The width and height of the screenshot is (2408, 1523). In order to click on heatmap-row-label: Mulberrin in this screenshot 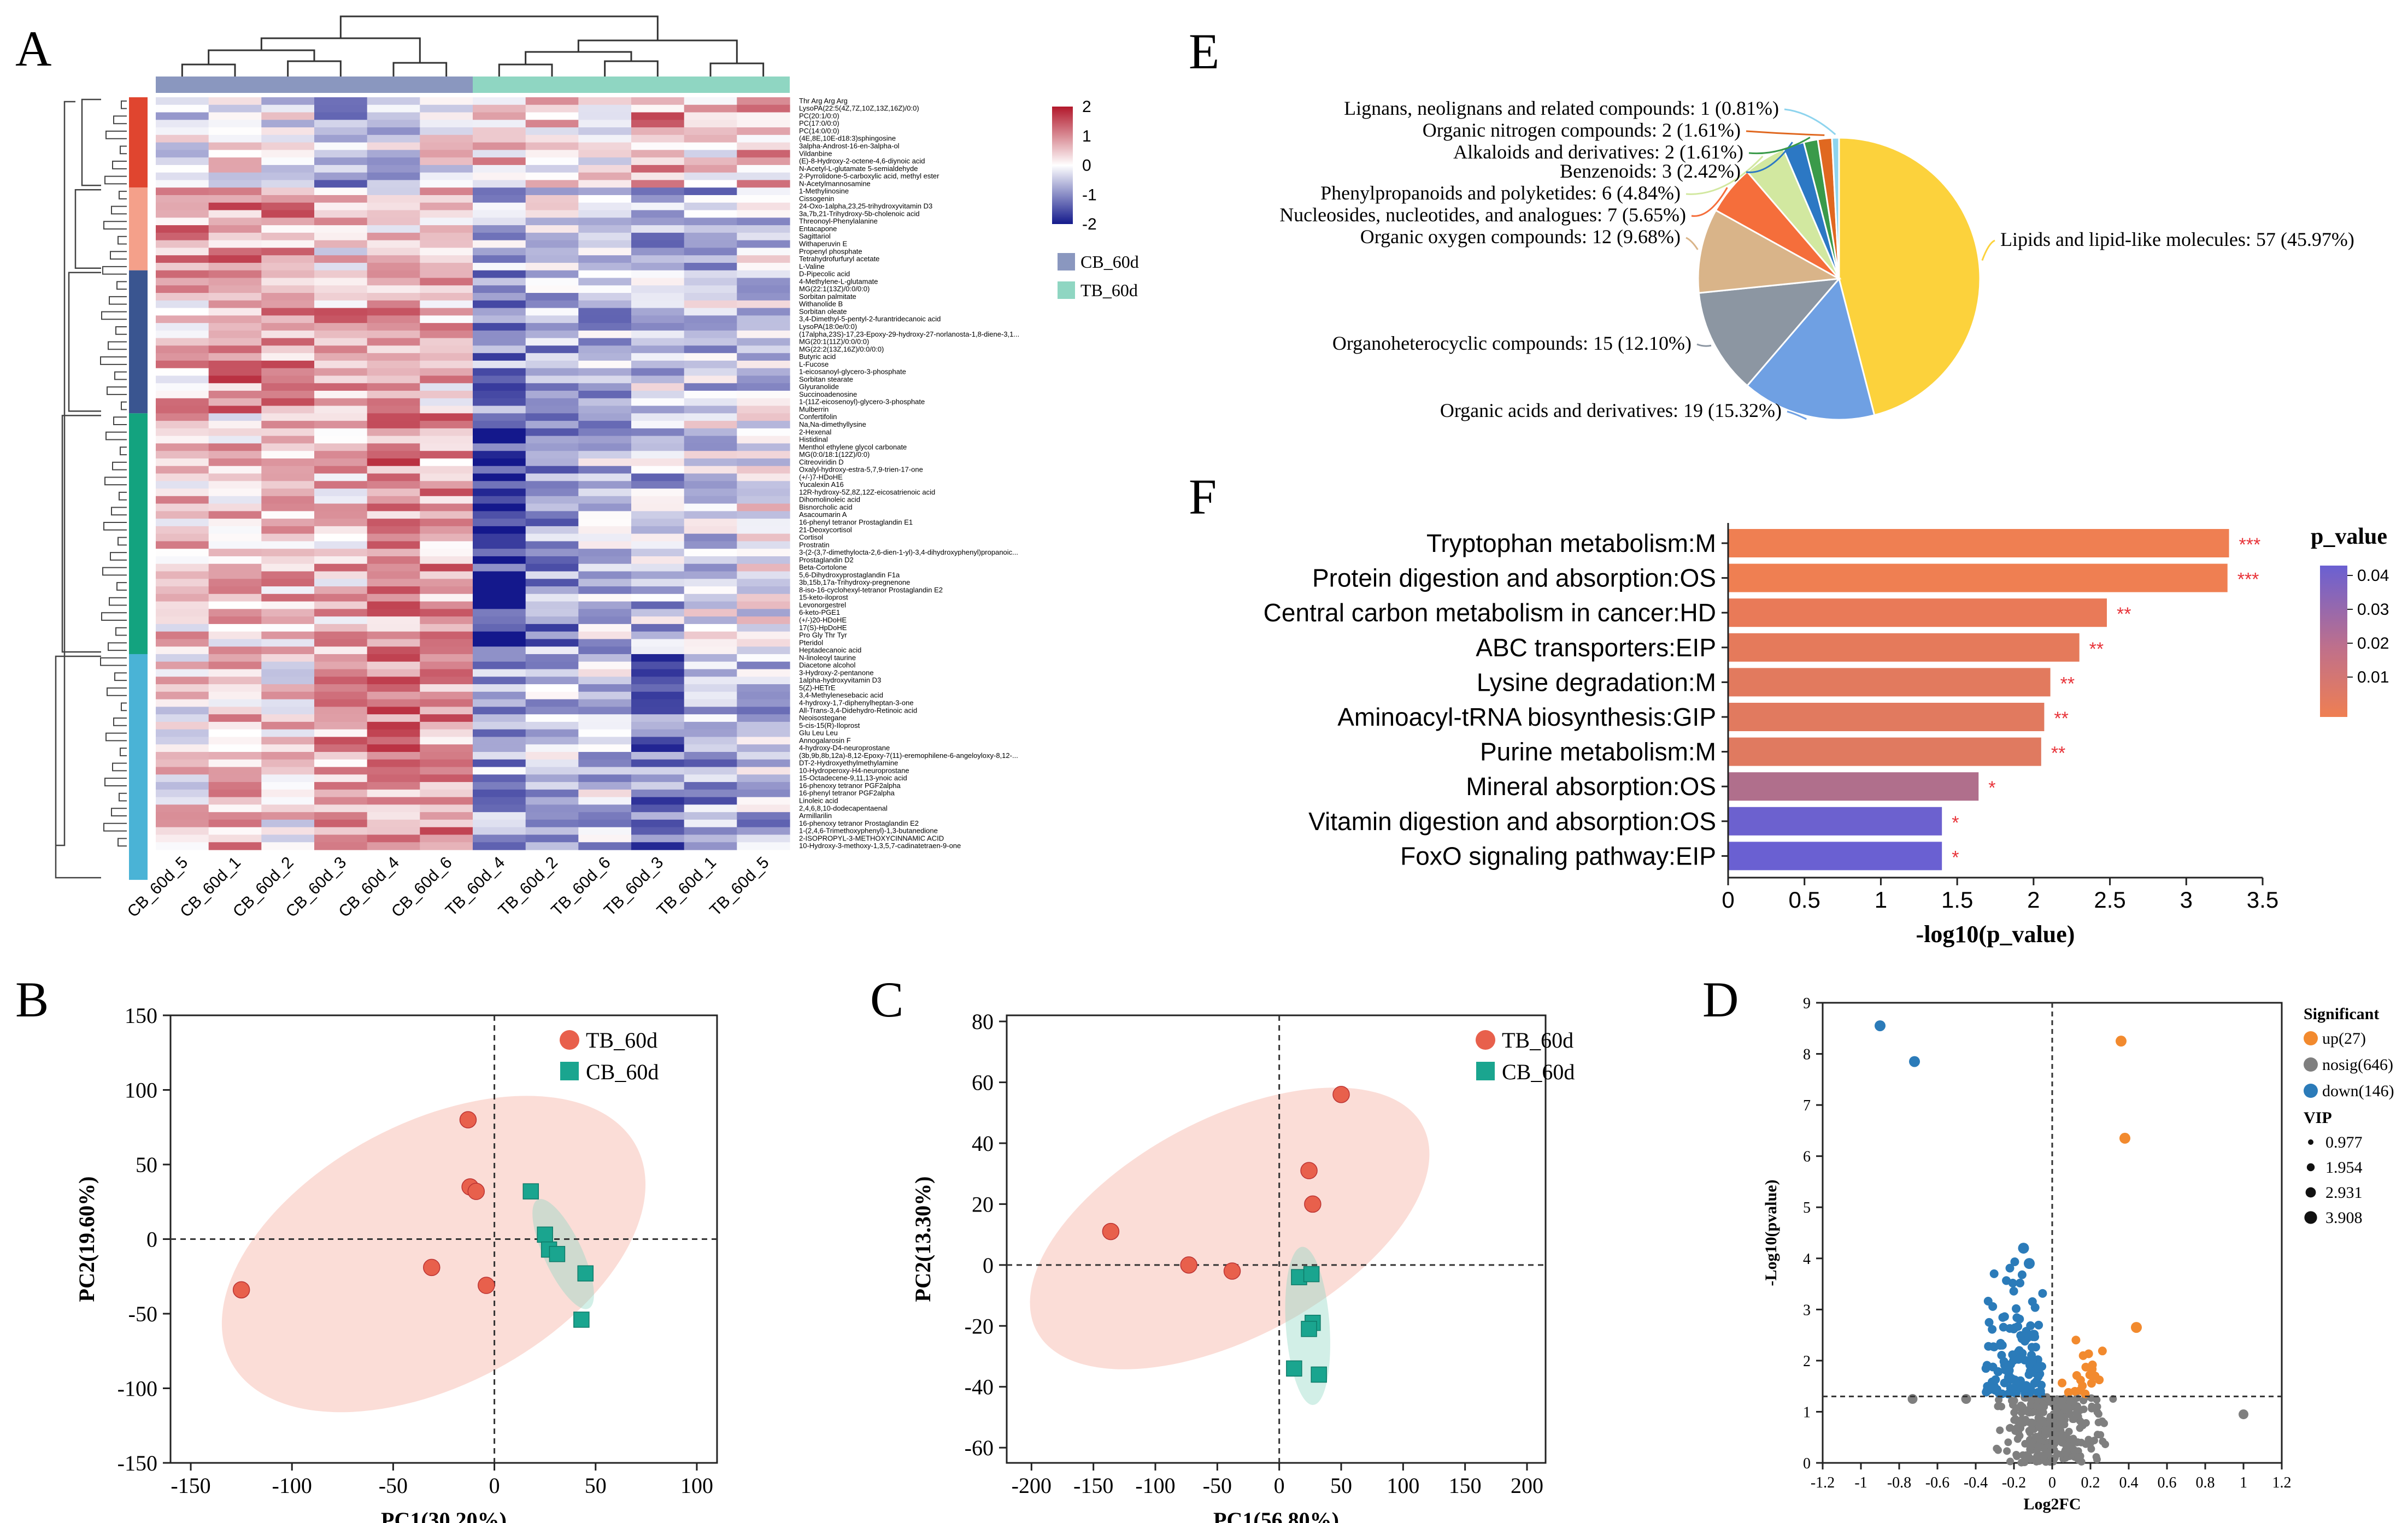, I will do `click(814, 409)`.